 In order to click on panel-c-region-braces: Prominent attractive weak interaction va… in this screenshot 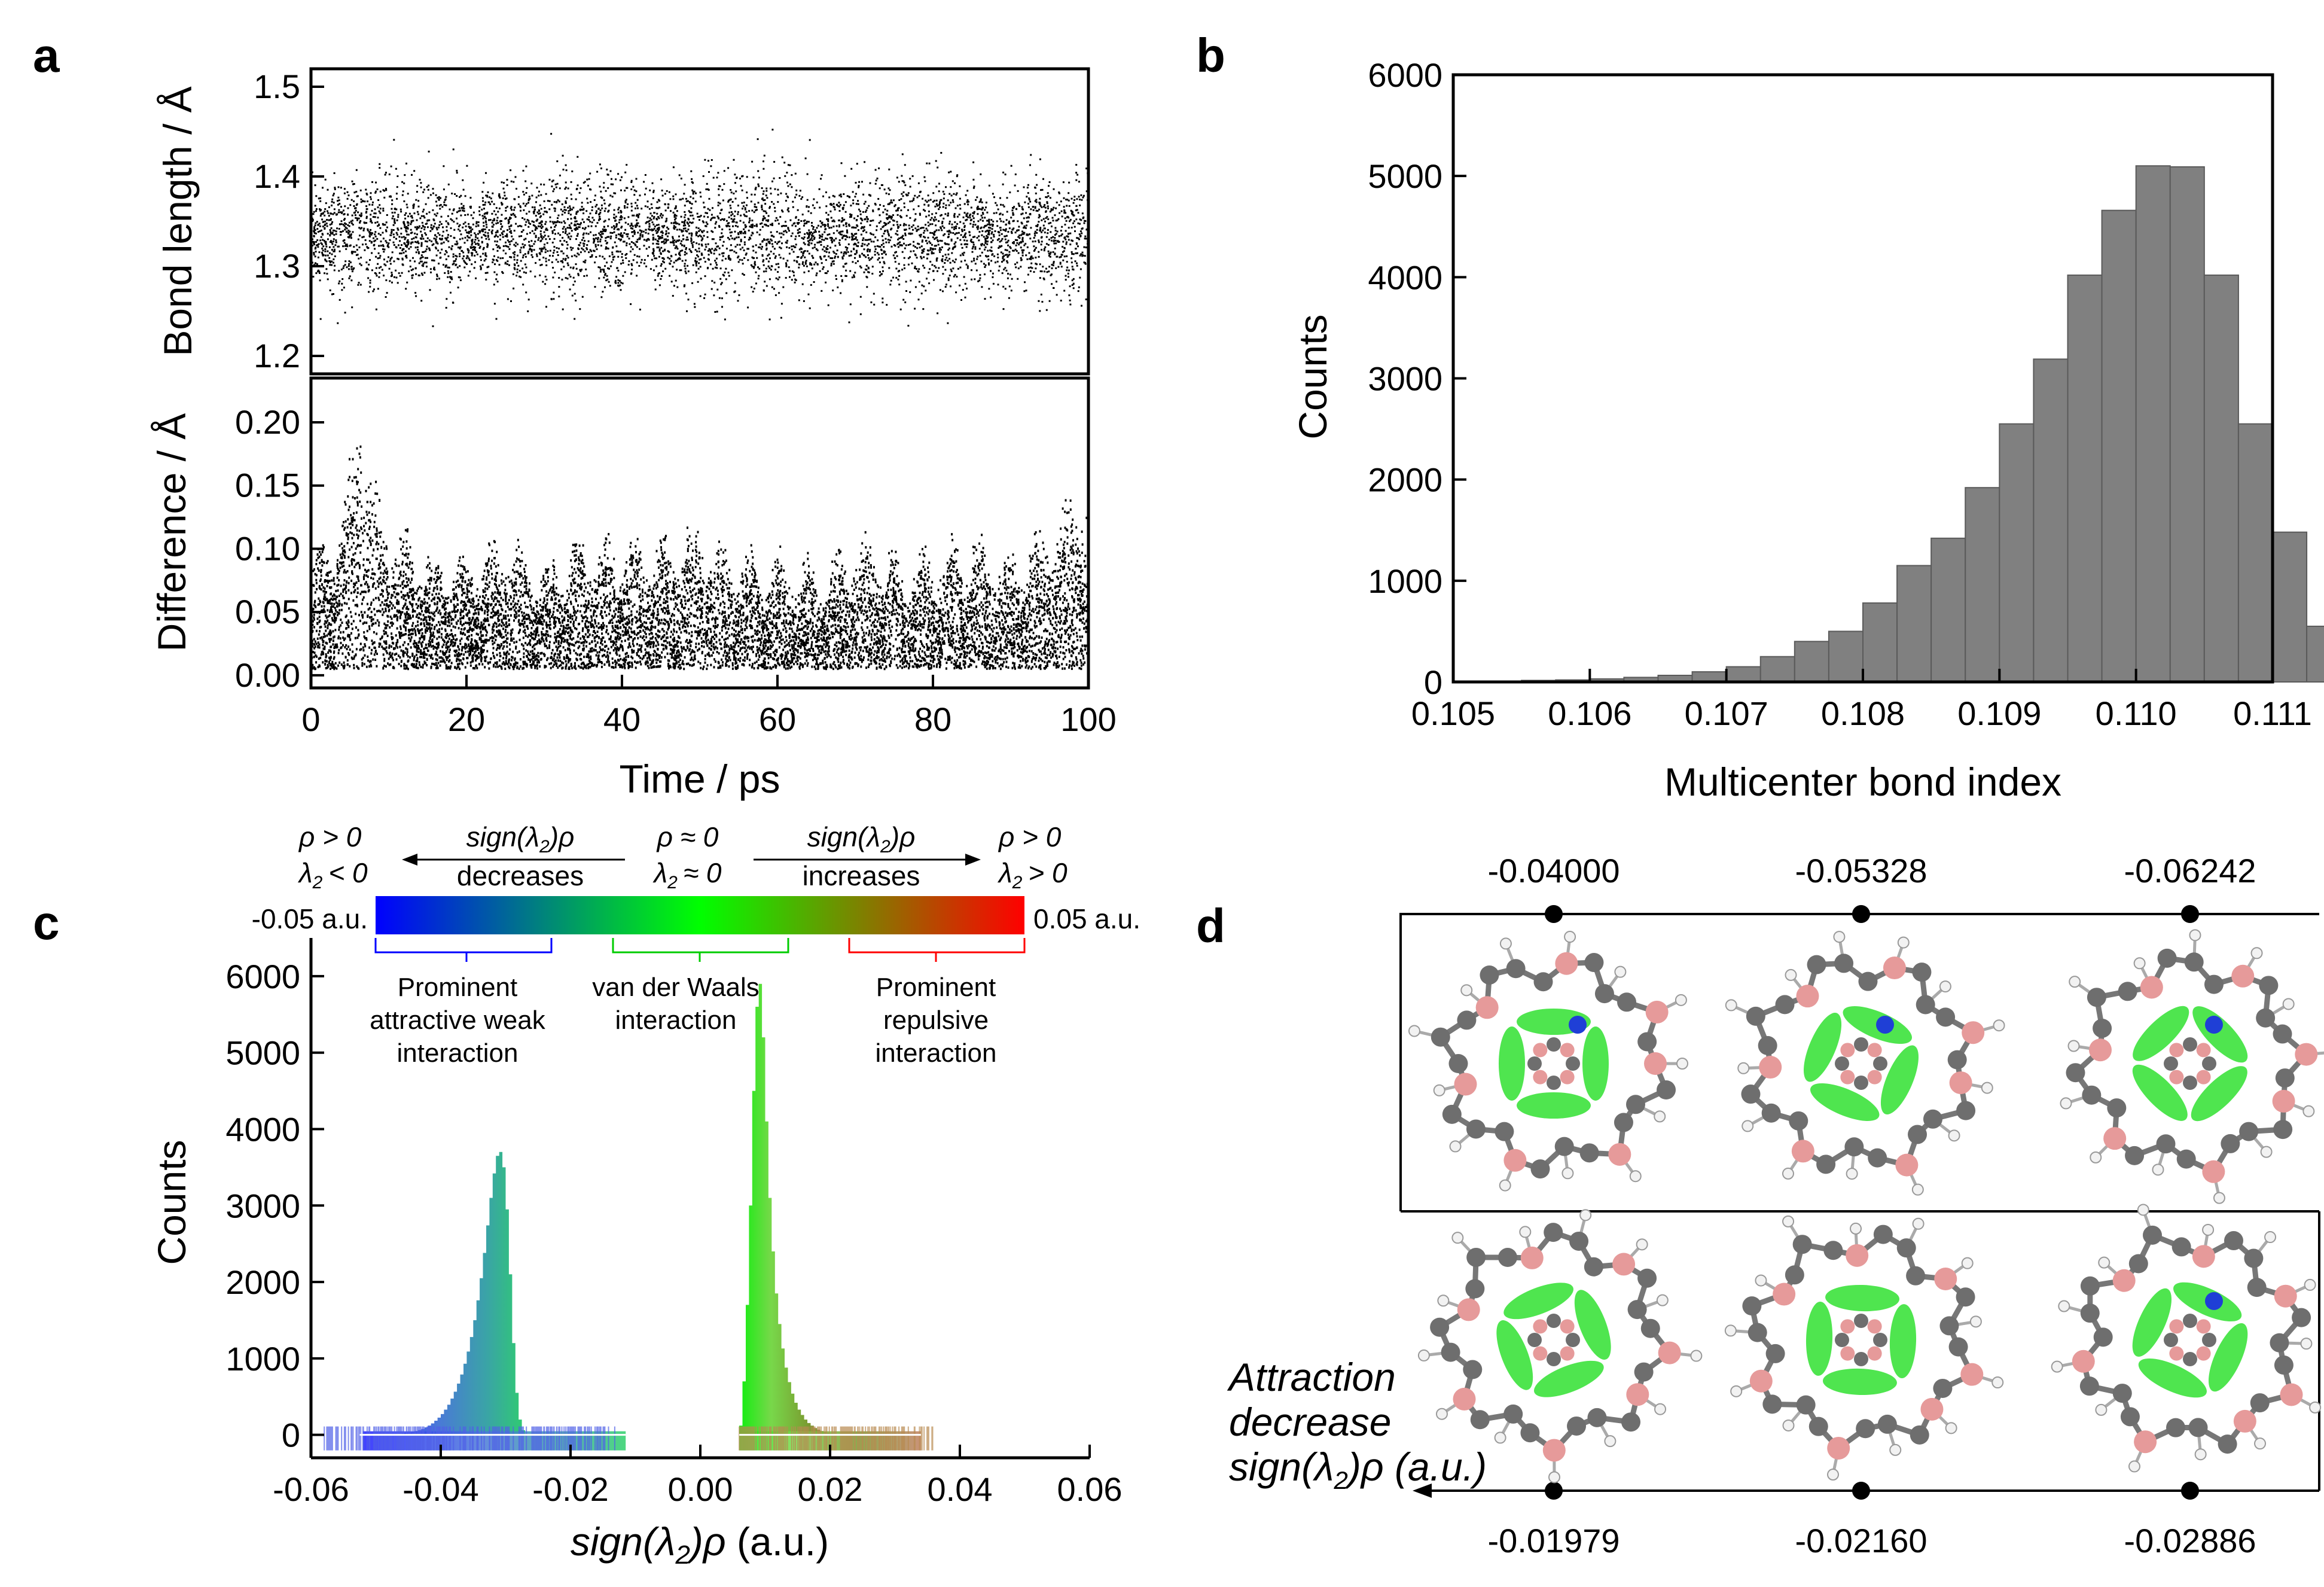, I will do `click(698, 1003)`.